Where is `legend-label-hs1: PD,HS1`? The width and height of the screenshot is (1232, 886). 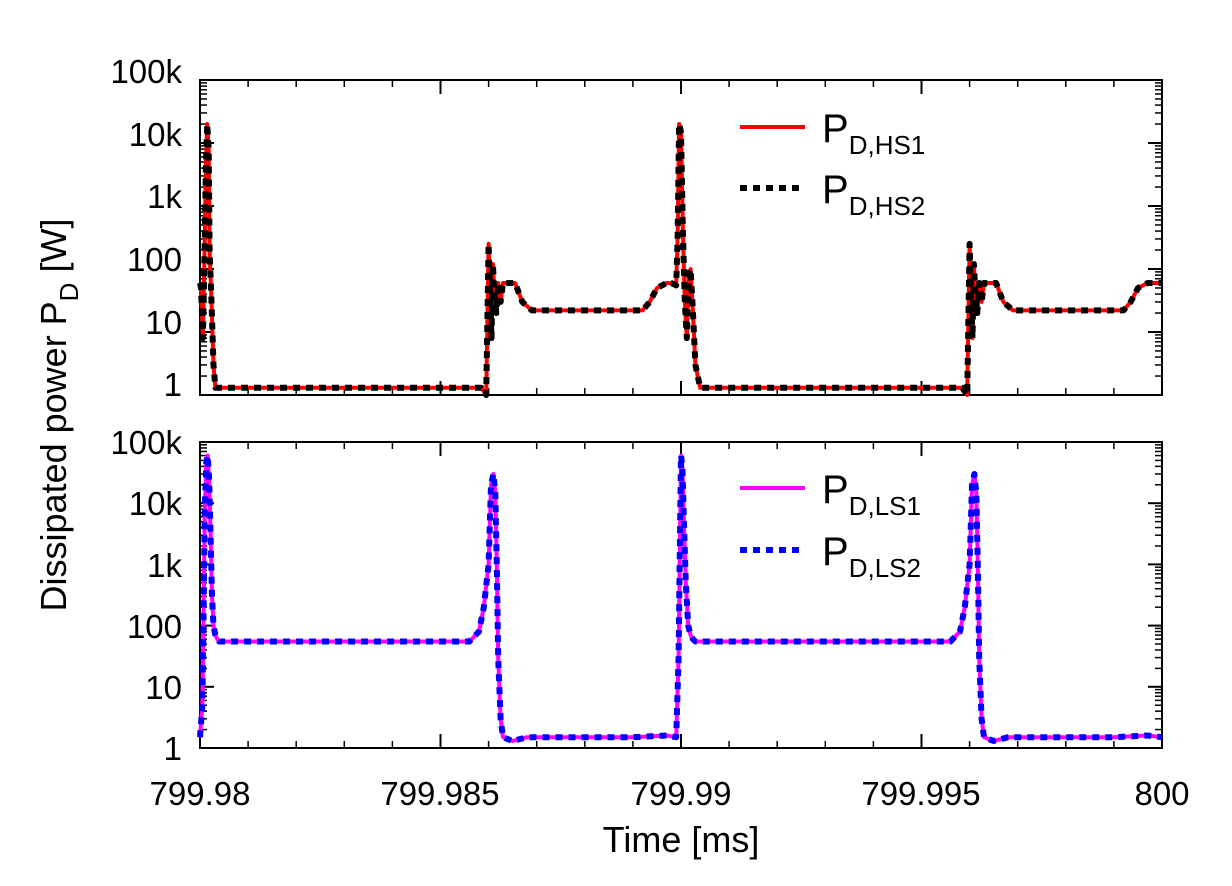 legend-label-hs1: PD,HS1 is located at coordinates (873, 133).